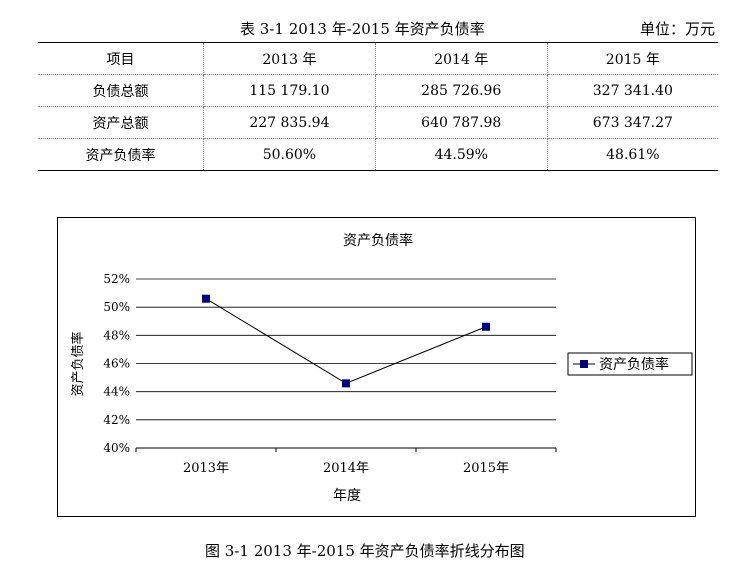 Image resolution: width=739 pixels, height=563 pixels. I want to click on series-line, so click(346, 341).